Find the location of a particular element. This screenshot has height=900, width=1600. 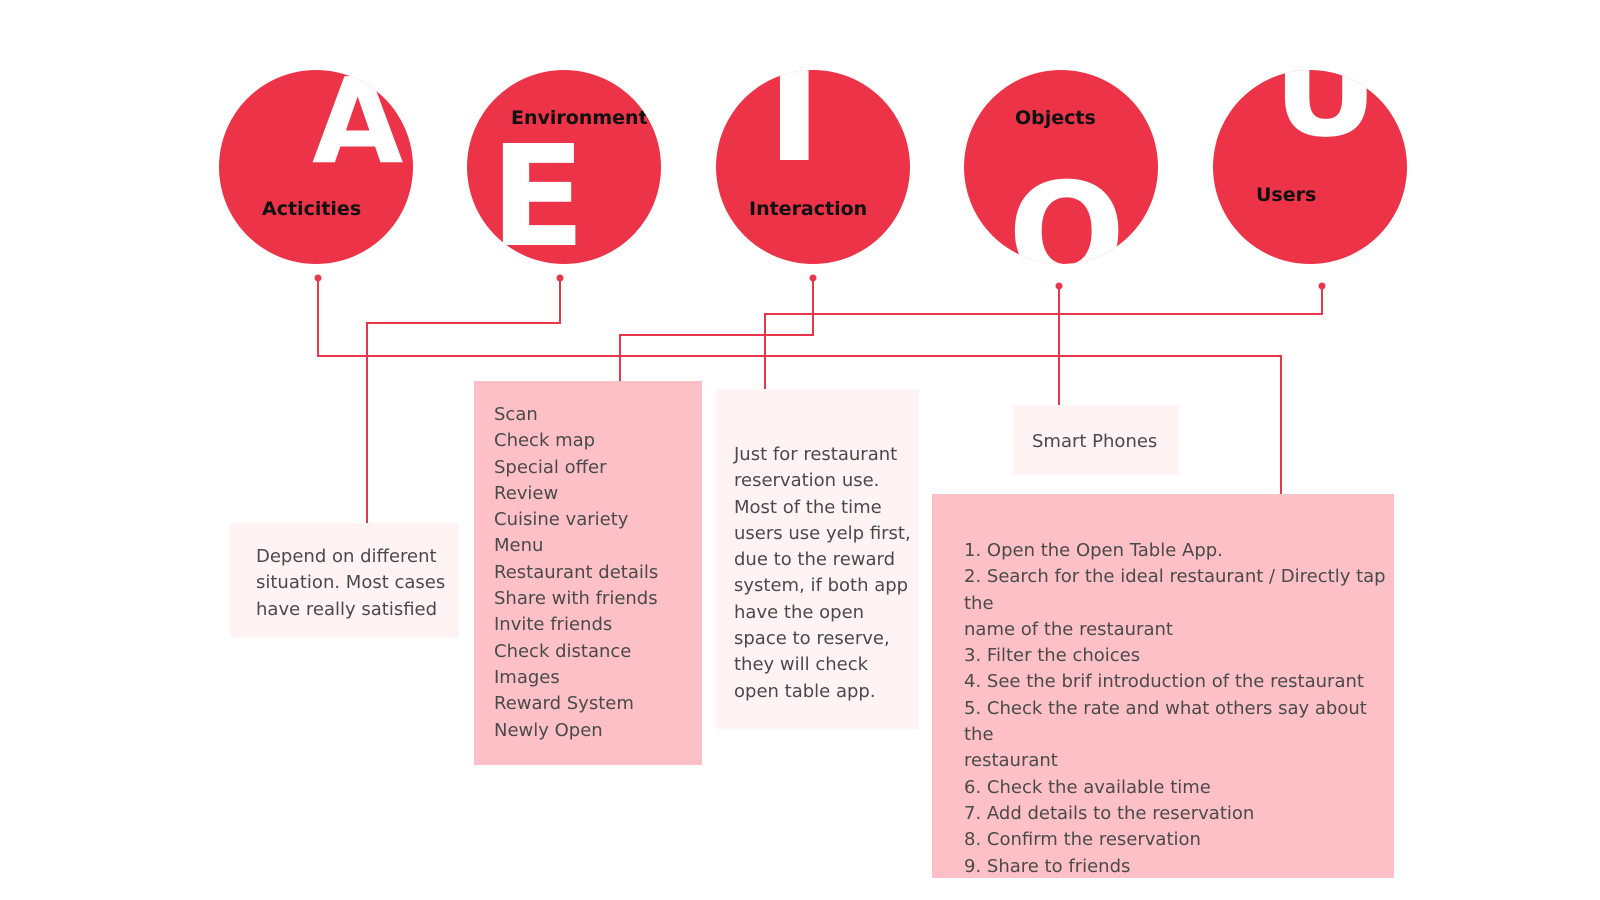

circle-interaction: I Interaction is located at coordinates (813, 167).